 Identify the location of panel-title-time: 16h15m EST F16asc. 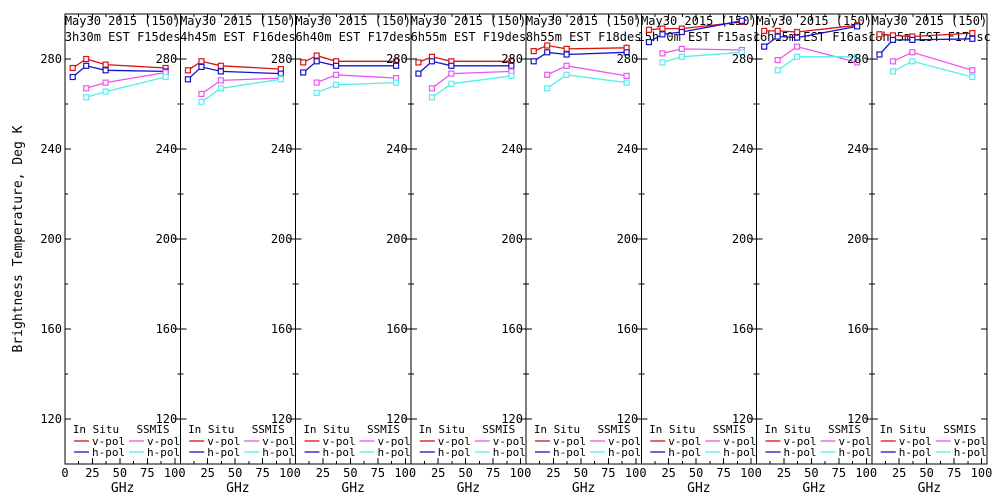
(814, 37).